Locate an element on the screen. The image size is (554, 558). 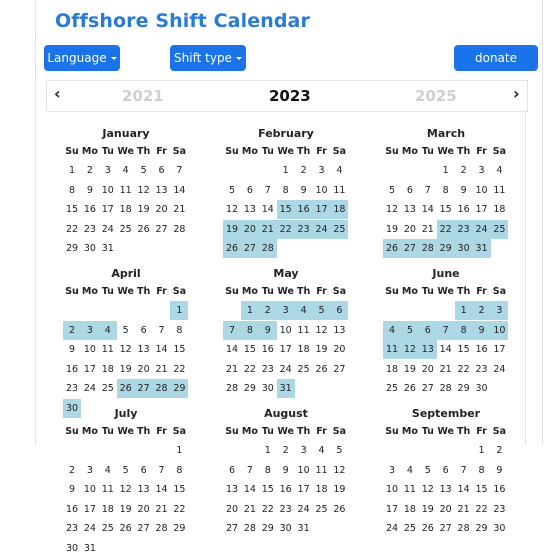
day-cell-shift: 11 is located at coordinates (392, 350).